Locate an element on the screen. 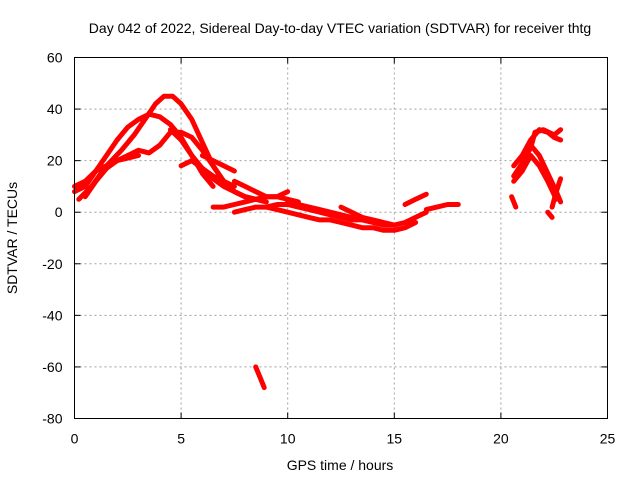 The height and width of the screenshot is (480, 640). y-tick-label: 40 is located at coordinates (55, 109).